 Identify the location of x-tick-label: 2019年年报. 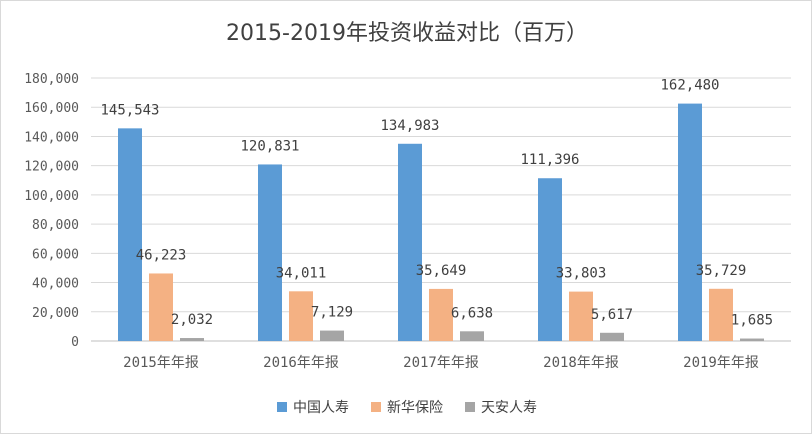
(721, 363).